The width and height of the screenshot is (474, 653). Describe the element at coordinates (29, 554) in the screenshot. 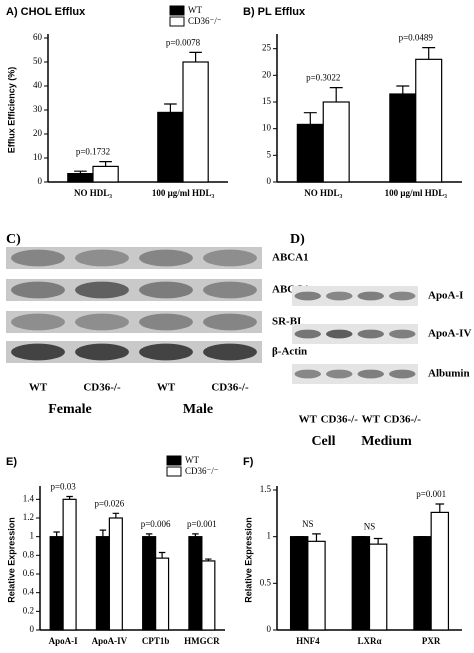

I see `y-tick-label: 0.8` at that location.